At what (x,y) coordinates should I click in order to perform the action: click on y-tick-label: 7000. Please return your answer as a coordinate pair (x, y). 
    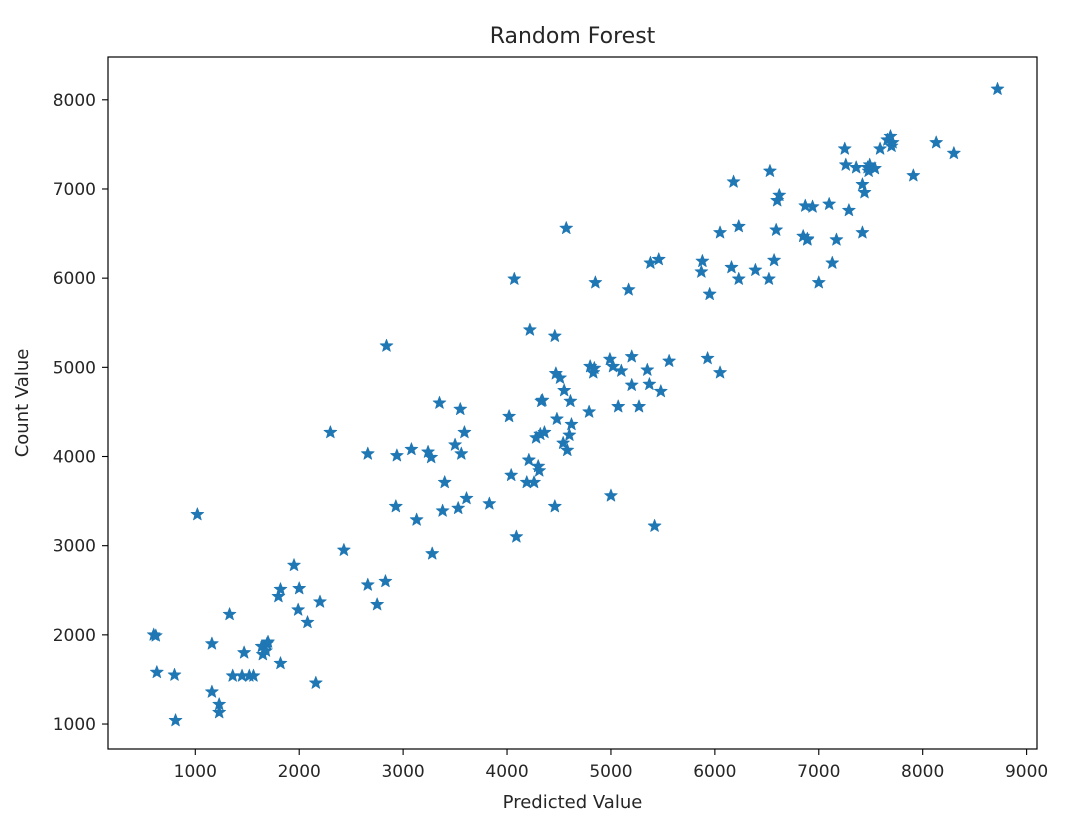
    Looking at the image, I should click on (74, 190).